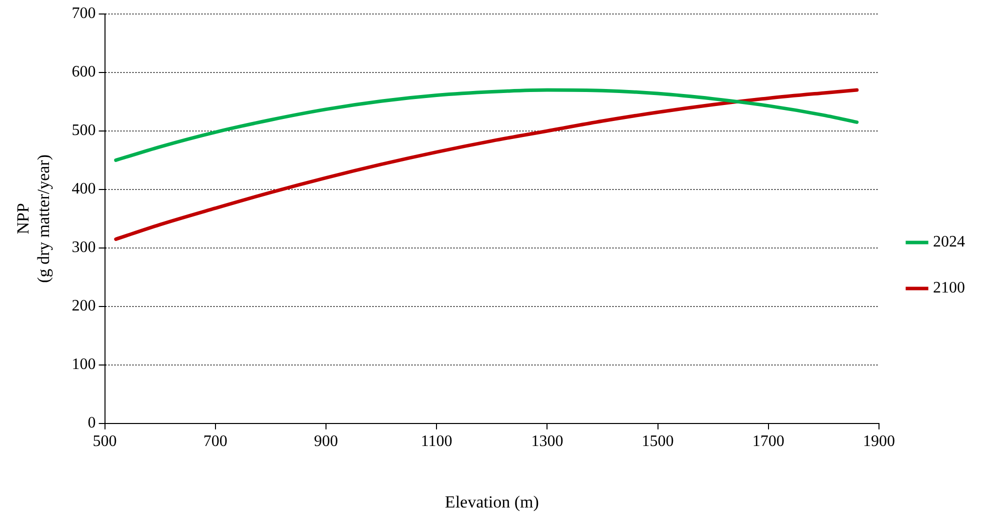 This screenshot has width=985, height=523. Describe the element at coordinates (879, 441) in the screenshot. I see `x-tick-label: 1900` at that location.